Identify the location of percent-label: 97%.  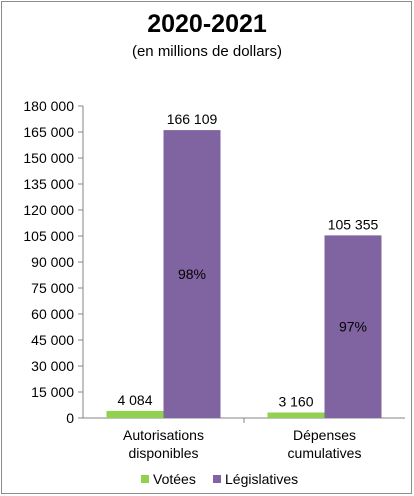
(353, 327).